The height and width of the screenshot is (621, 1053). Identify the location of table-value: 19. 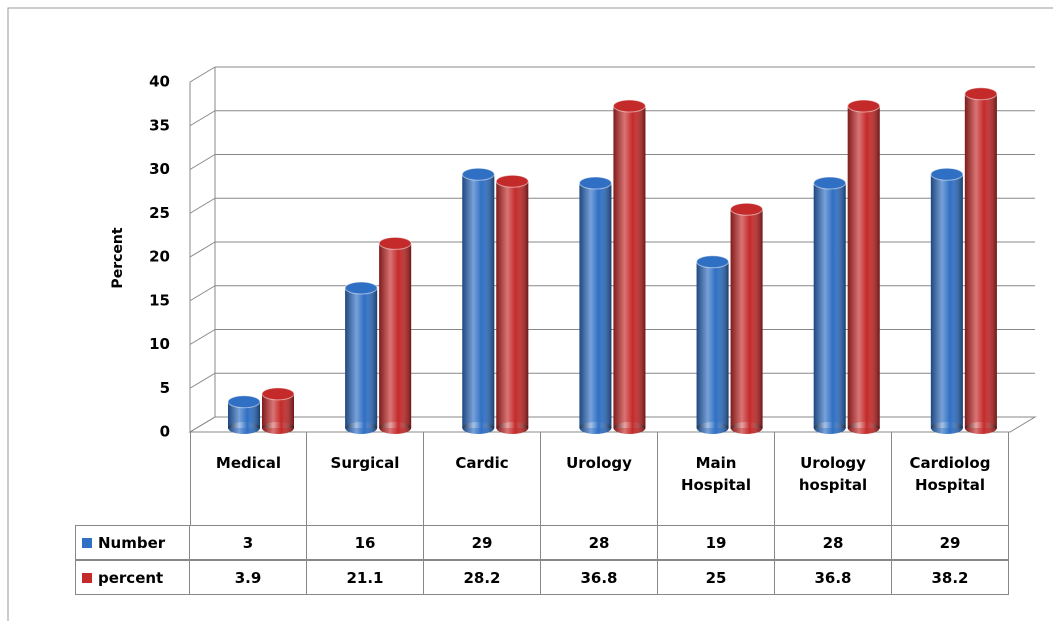
(716, 542).